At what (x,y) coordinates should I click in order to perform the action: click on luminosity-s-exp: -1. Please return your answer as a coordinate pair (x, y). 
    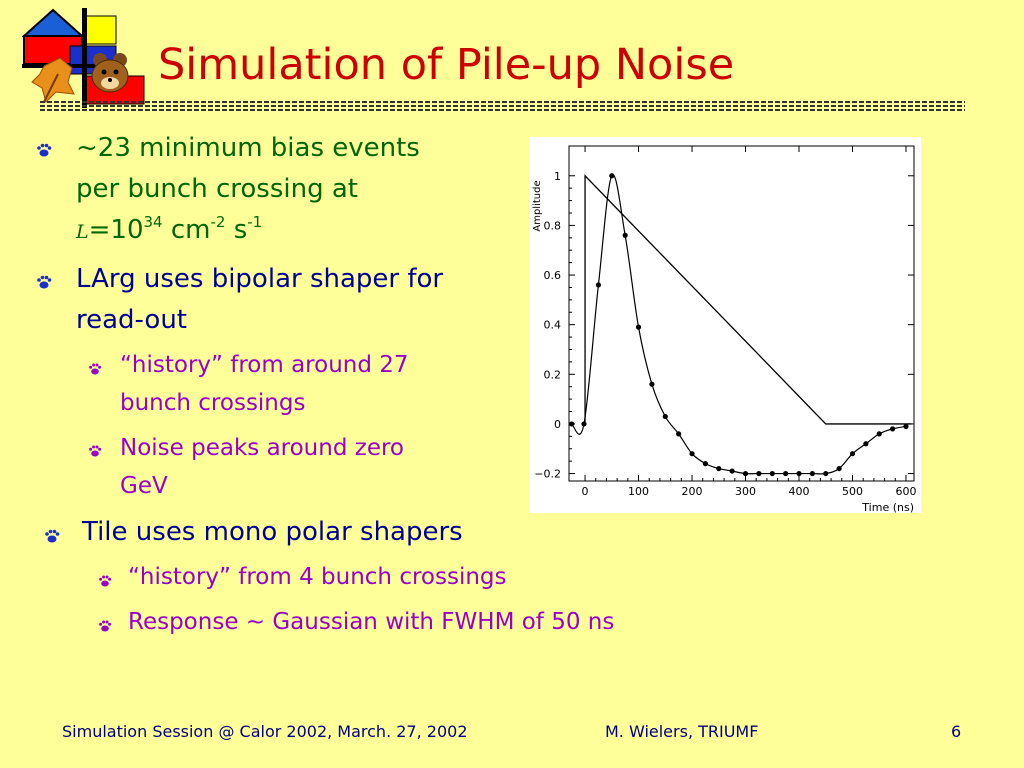
    Looking at the image, I should click on (255, 222).